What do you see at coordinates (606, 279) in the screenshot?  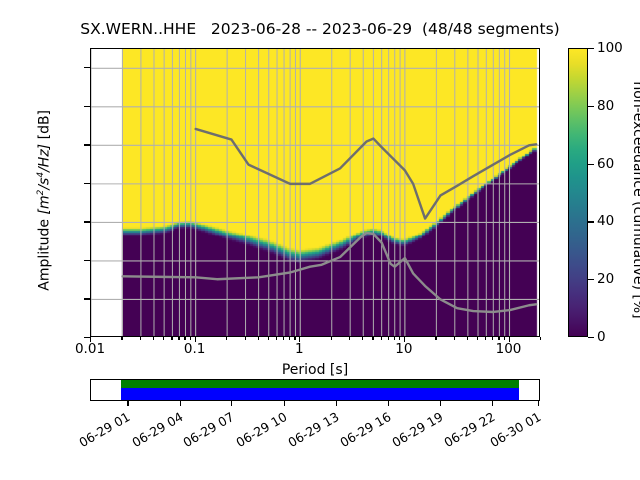 I see `colorbar-tick-label: 20` at bounding box center [606, 279].